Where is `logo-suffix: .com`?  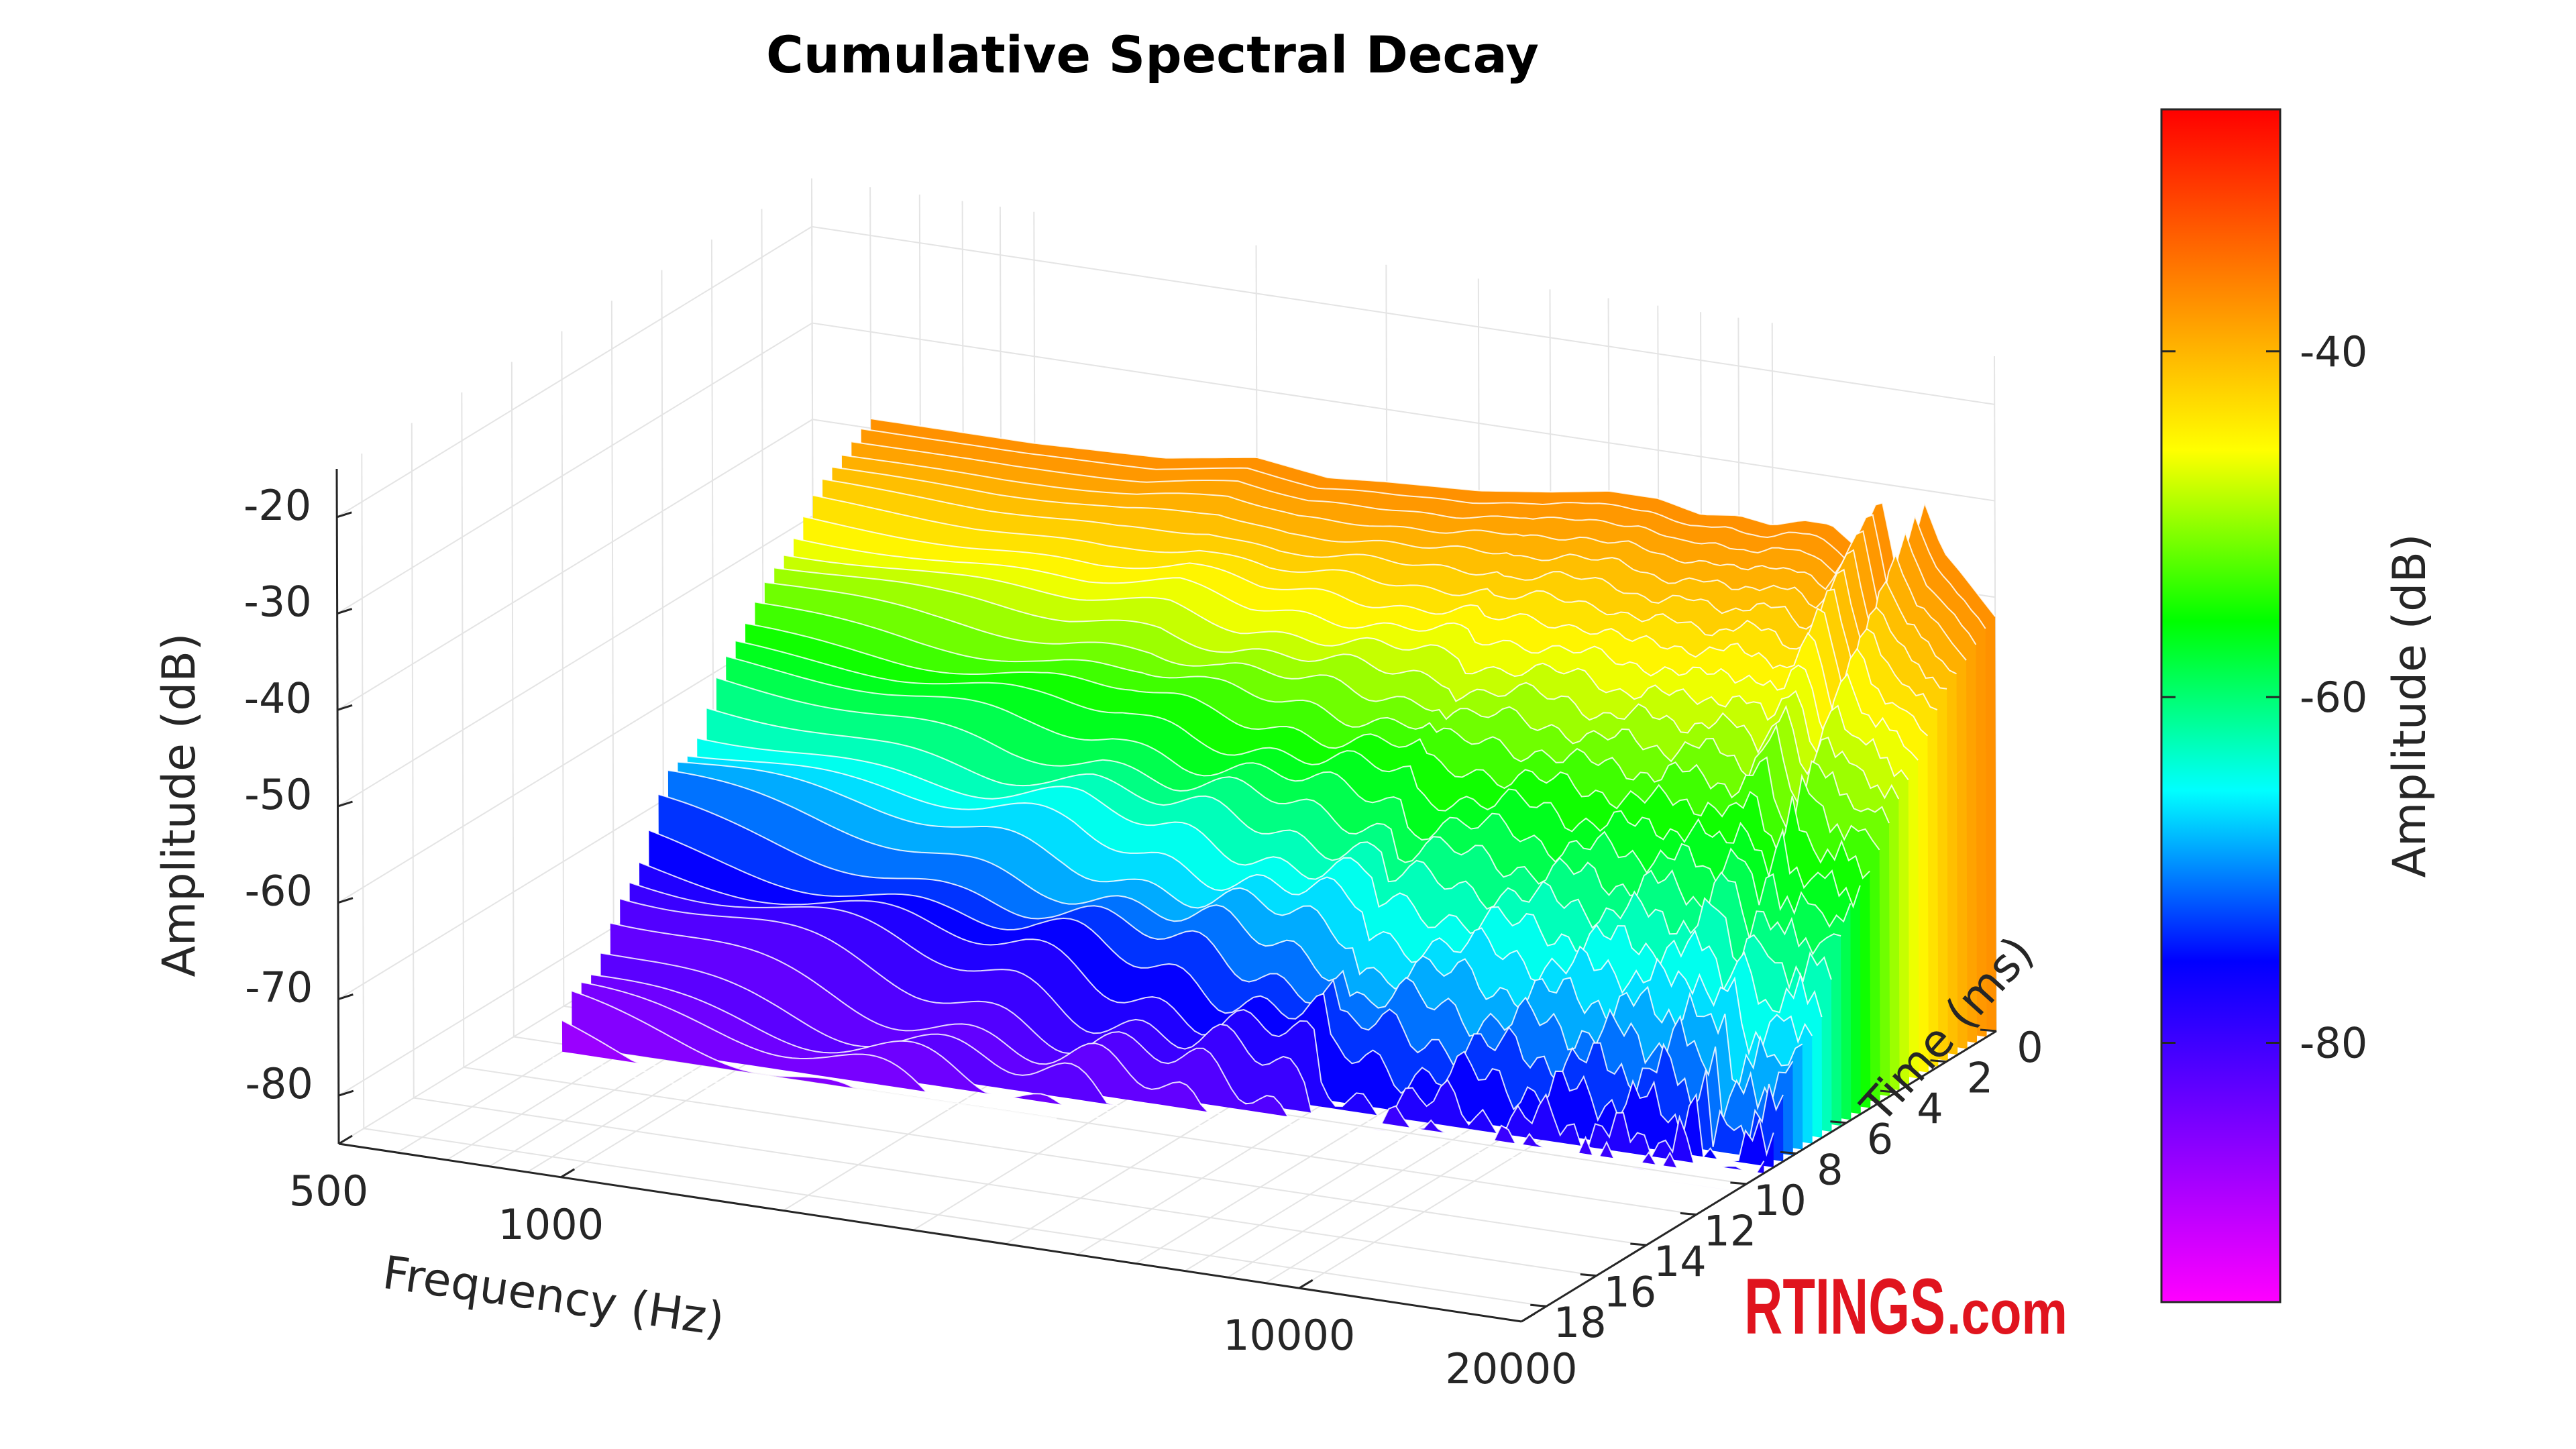
logo-suffix: .com is located at coordinates (2007, 1313).